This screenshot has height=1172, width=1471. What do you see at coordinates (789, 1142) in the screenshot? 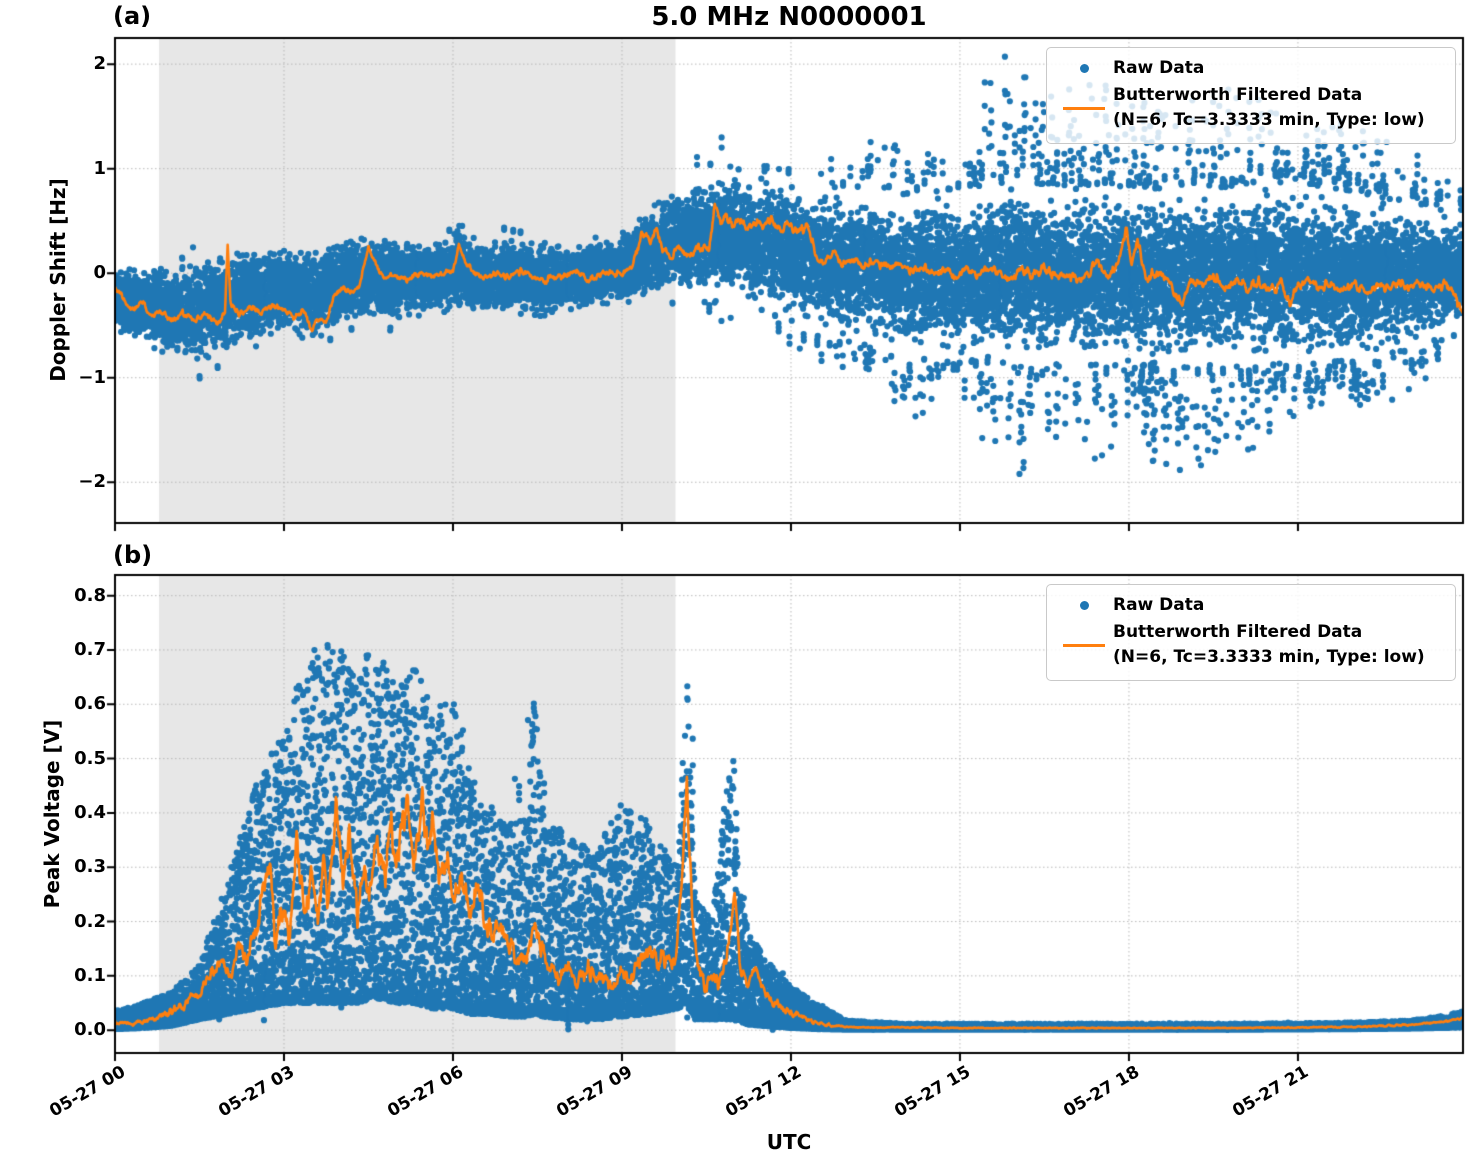
I see `x-axis-label: UTC` at bounding box center [789, 1142].